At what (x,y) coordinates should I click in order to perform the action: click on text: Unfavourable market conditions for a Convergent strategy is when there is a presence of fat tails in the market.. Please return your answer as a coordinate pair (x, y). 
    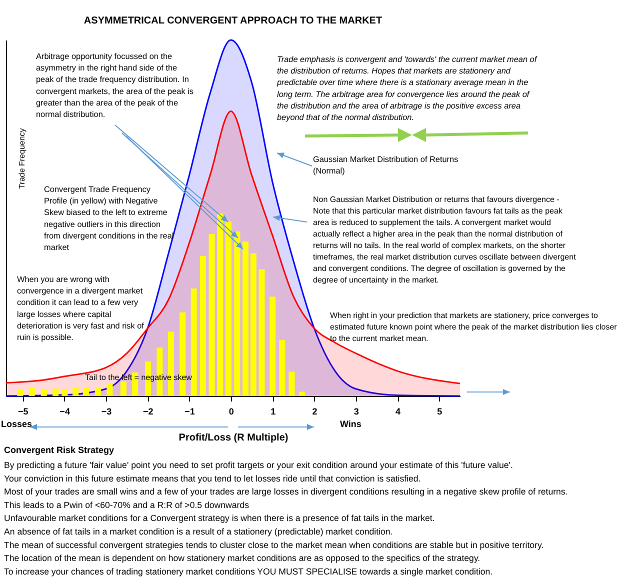
    Looking at the image, I should click on (219, 518).